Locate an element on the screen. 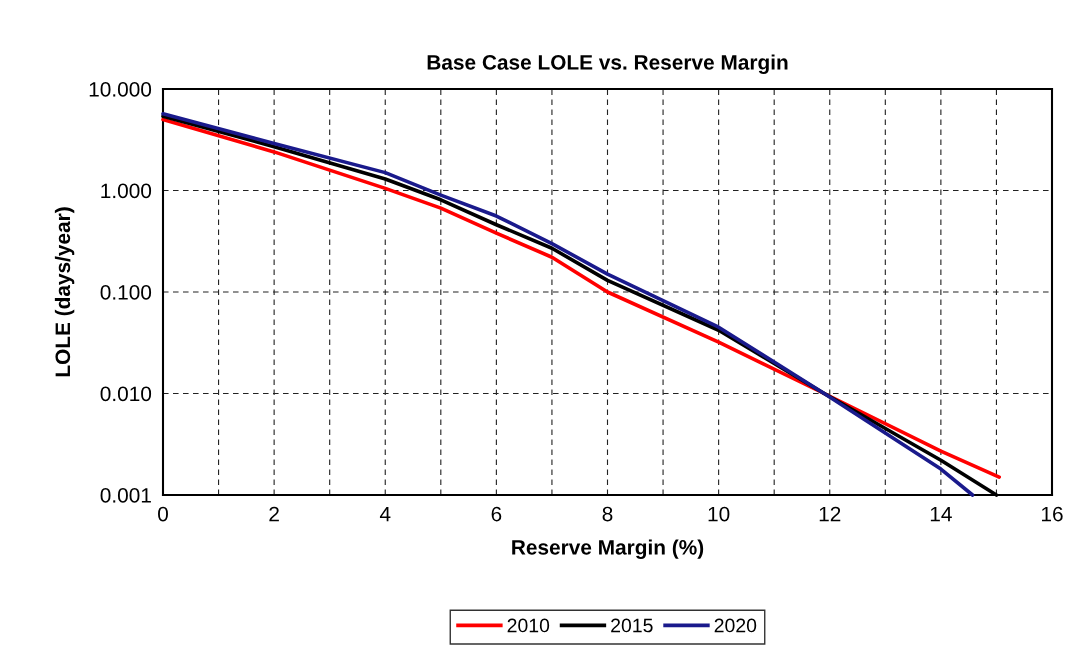  x-tick-label: 12 is located at coordinates (830, 514).